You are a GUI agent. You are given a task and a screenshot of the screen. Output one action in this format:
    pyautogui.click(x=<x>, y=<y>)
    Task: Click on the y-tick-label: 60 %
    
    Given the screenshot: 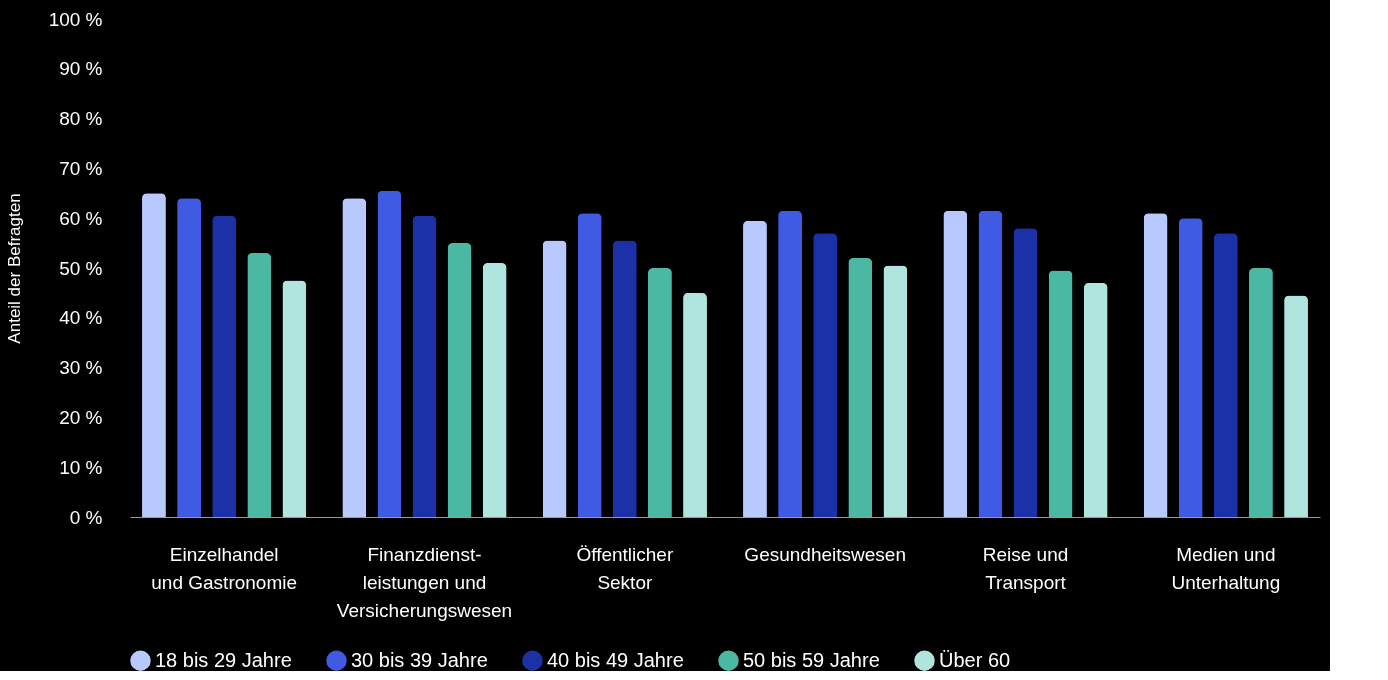 What is the action you would take?
    pyautogui.click(x=81, y=218)
    